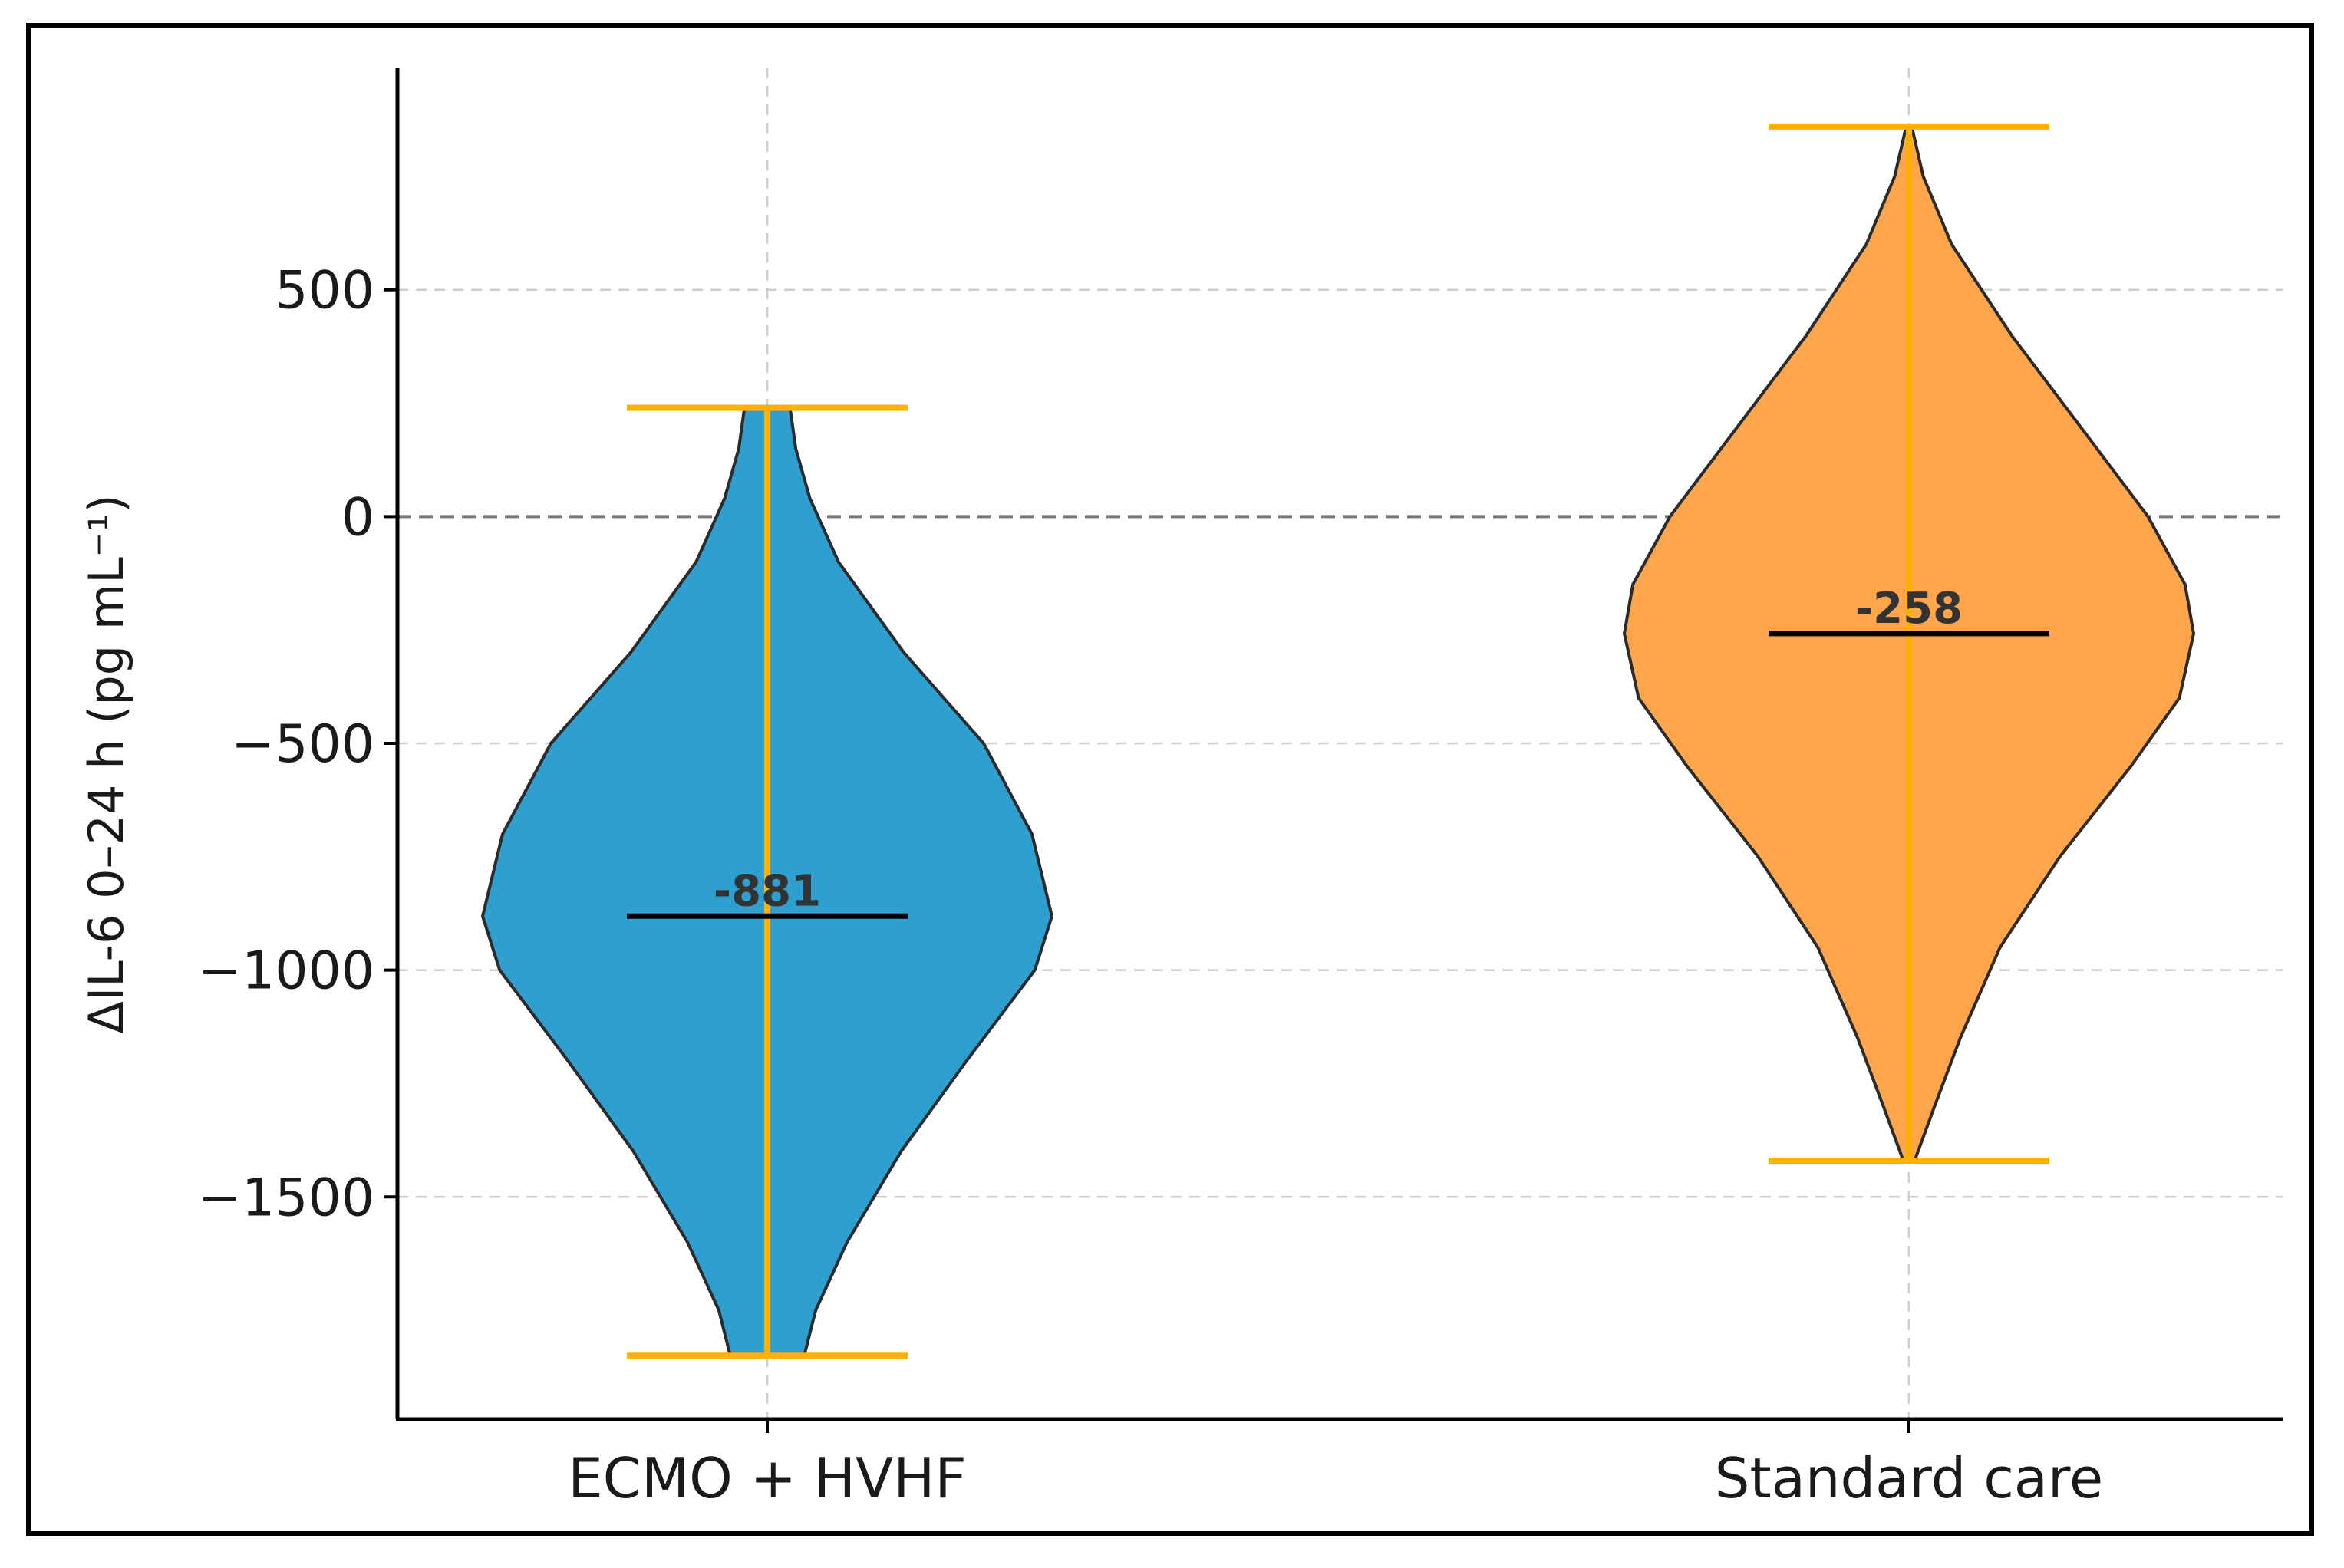 Image resolution: width=2344 pixels, height=1568 pixels. I want to click on y-tick-label: −1500, so click(286, 1198).